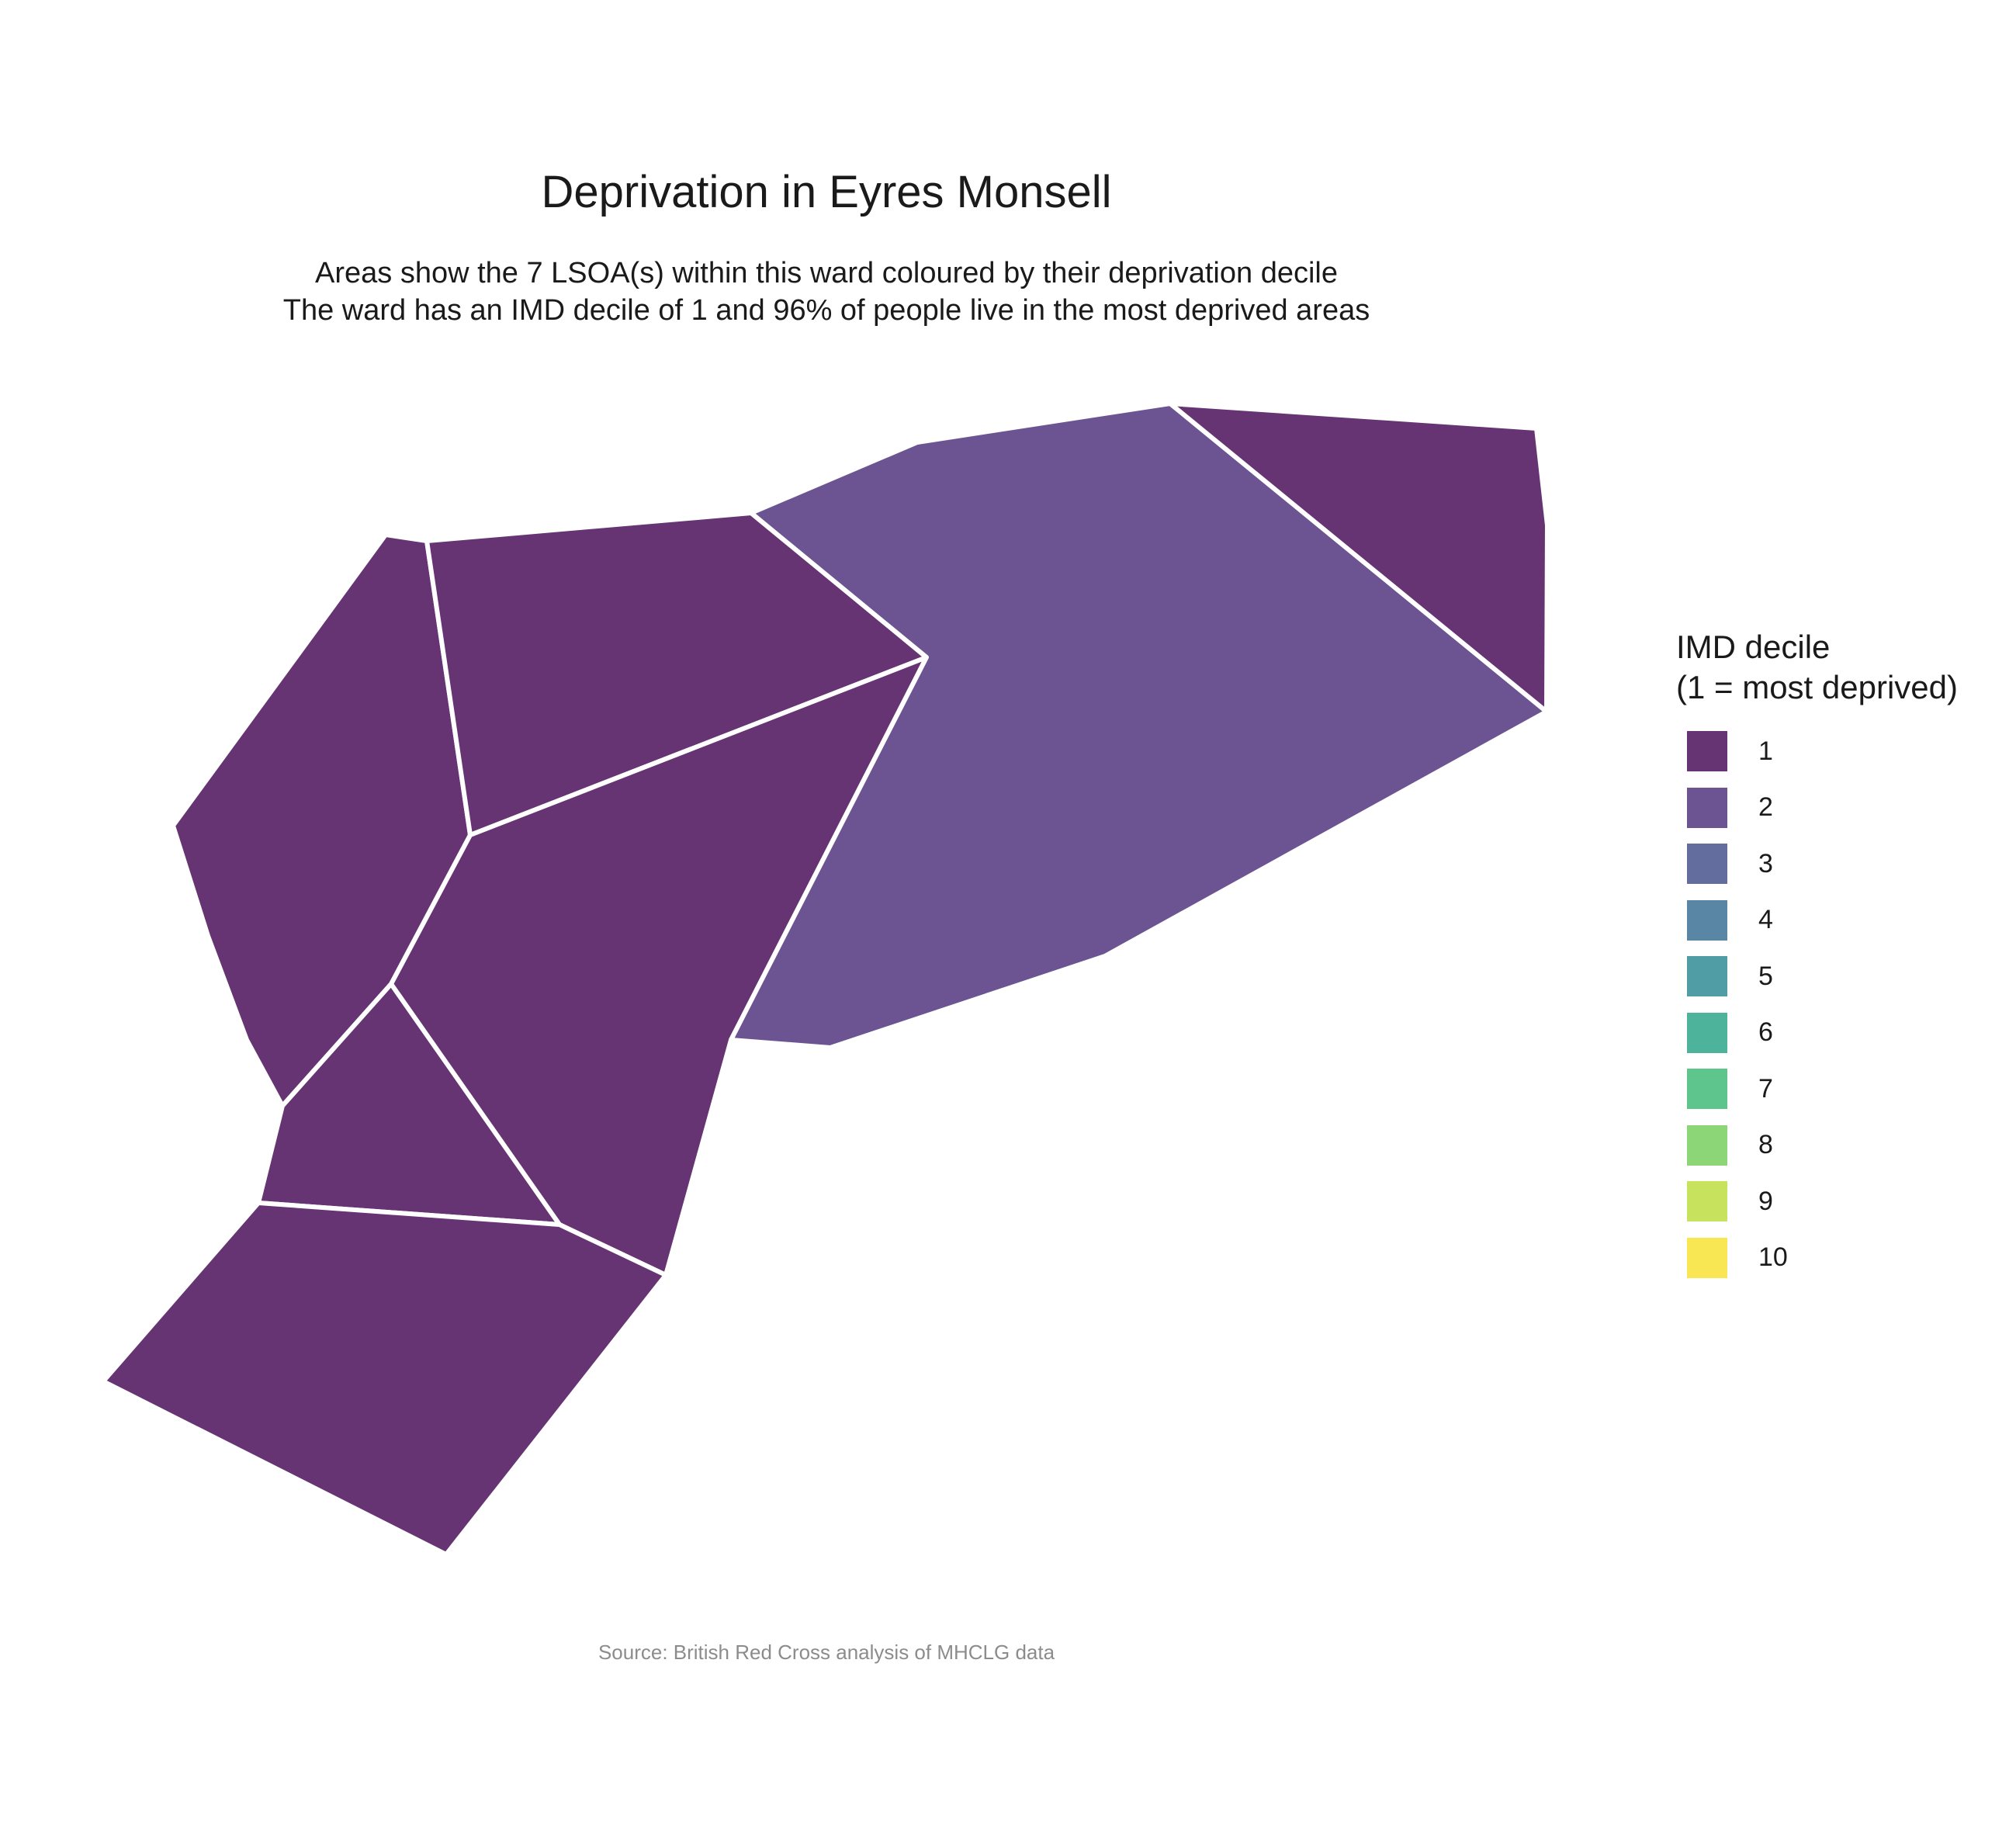 This screenshot has height=1833, width=2016. What do you see at coordinates (1766, 807) in the screenshot?
I see `legend-label: 2` at bounding box center [1766, 807].